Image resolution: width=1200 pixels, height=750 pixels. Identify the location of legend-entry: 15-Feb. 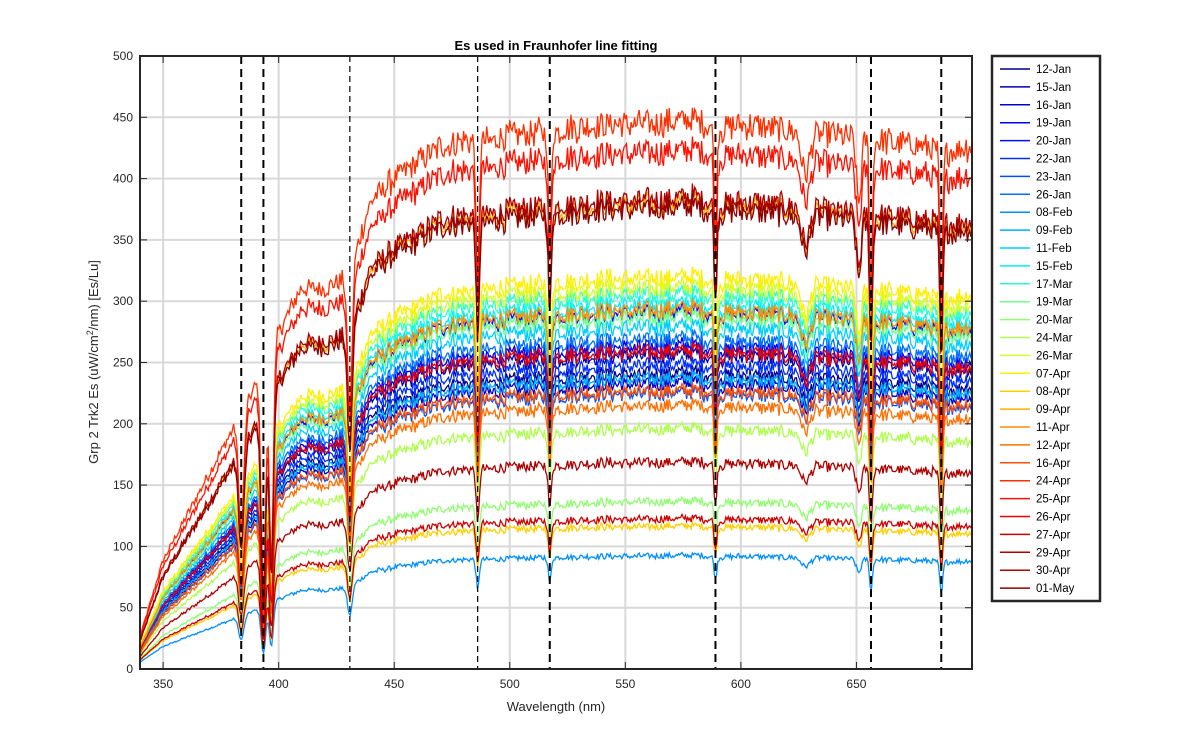
(1054, 267).